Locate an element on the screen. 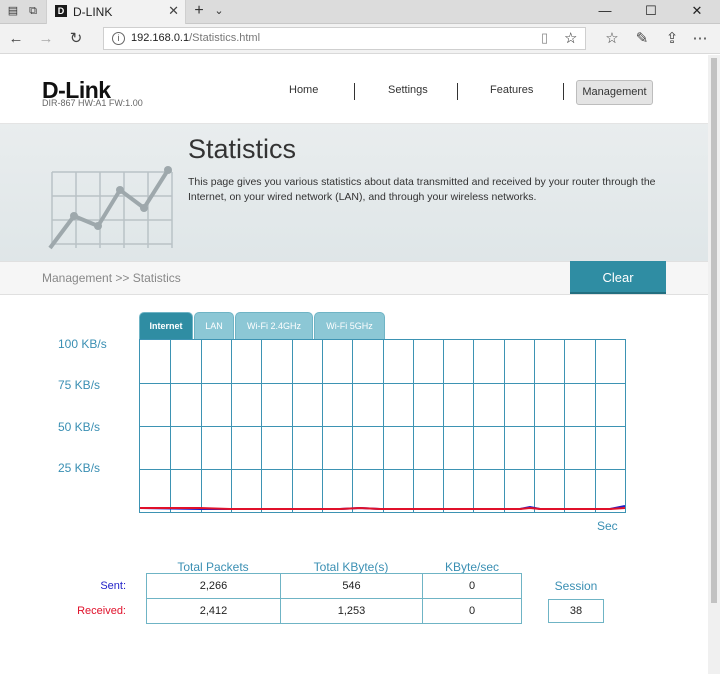 This screenshot has height=674, width=720. set-aside-icon: ⧉ is located at coordinates (33, 11).